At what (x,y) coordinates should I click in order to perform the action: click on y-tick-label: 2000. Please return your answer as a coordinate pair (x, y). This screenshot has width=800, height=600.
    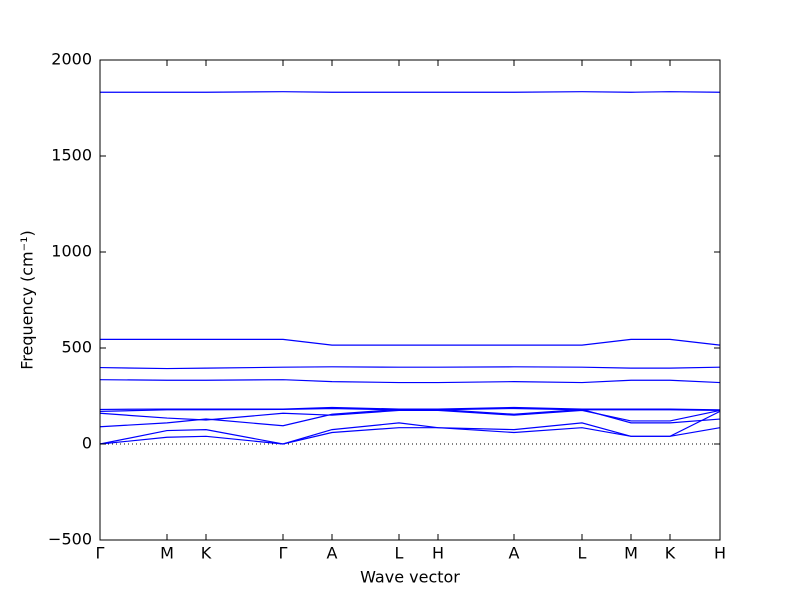
    Looking at the image, I should click on (71, 59).